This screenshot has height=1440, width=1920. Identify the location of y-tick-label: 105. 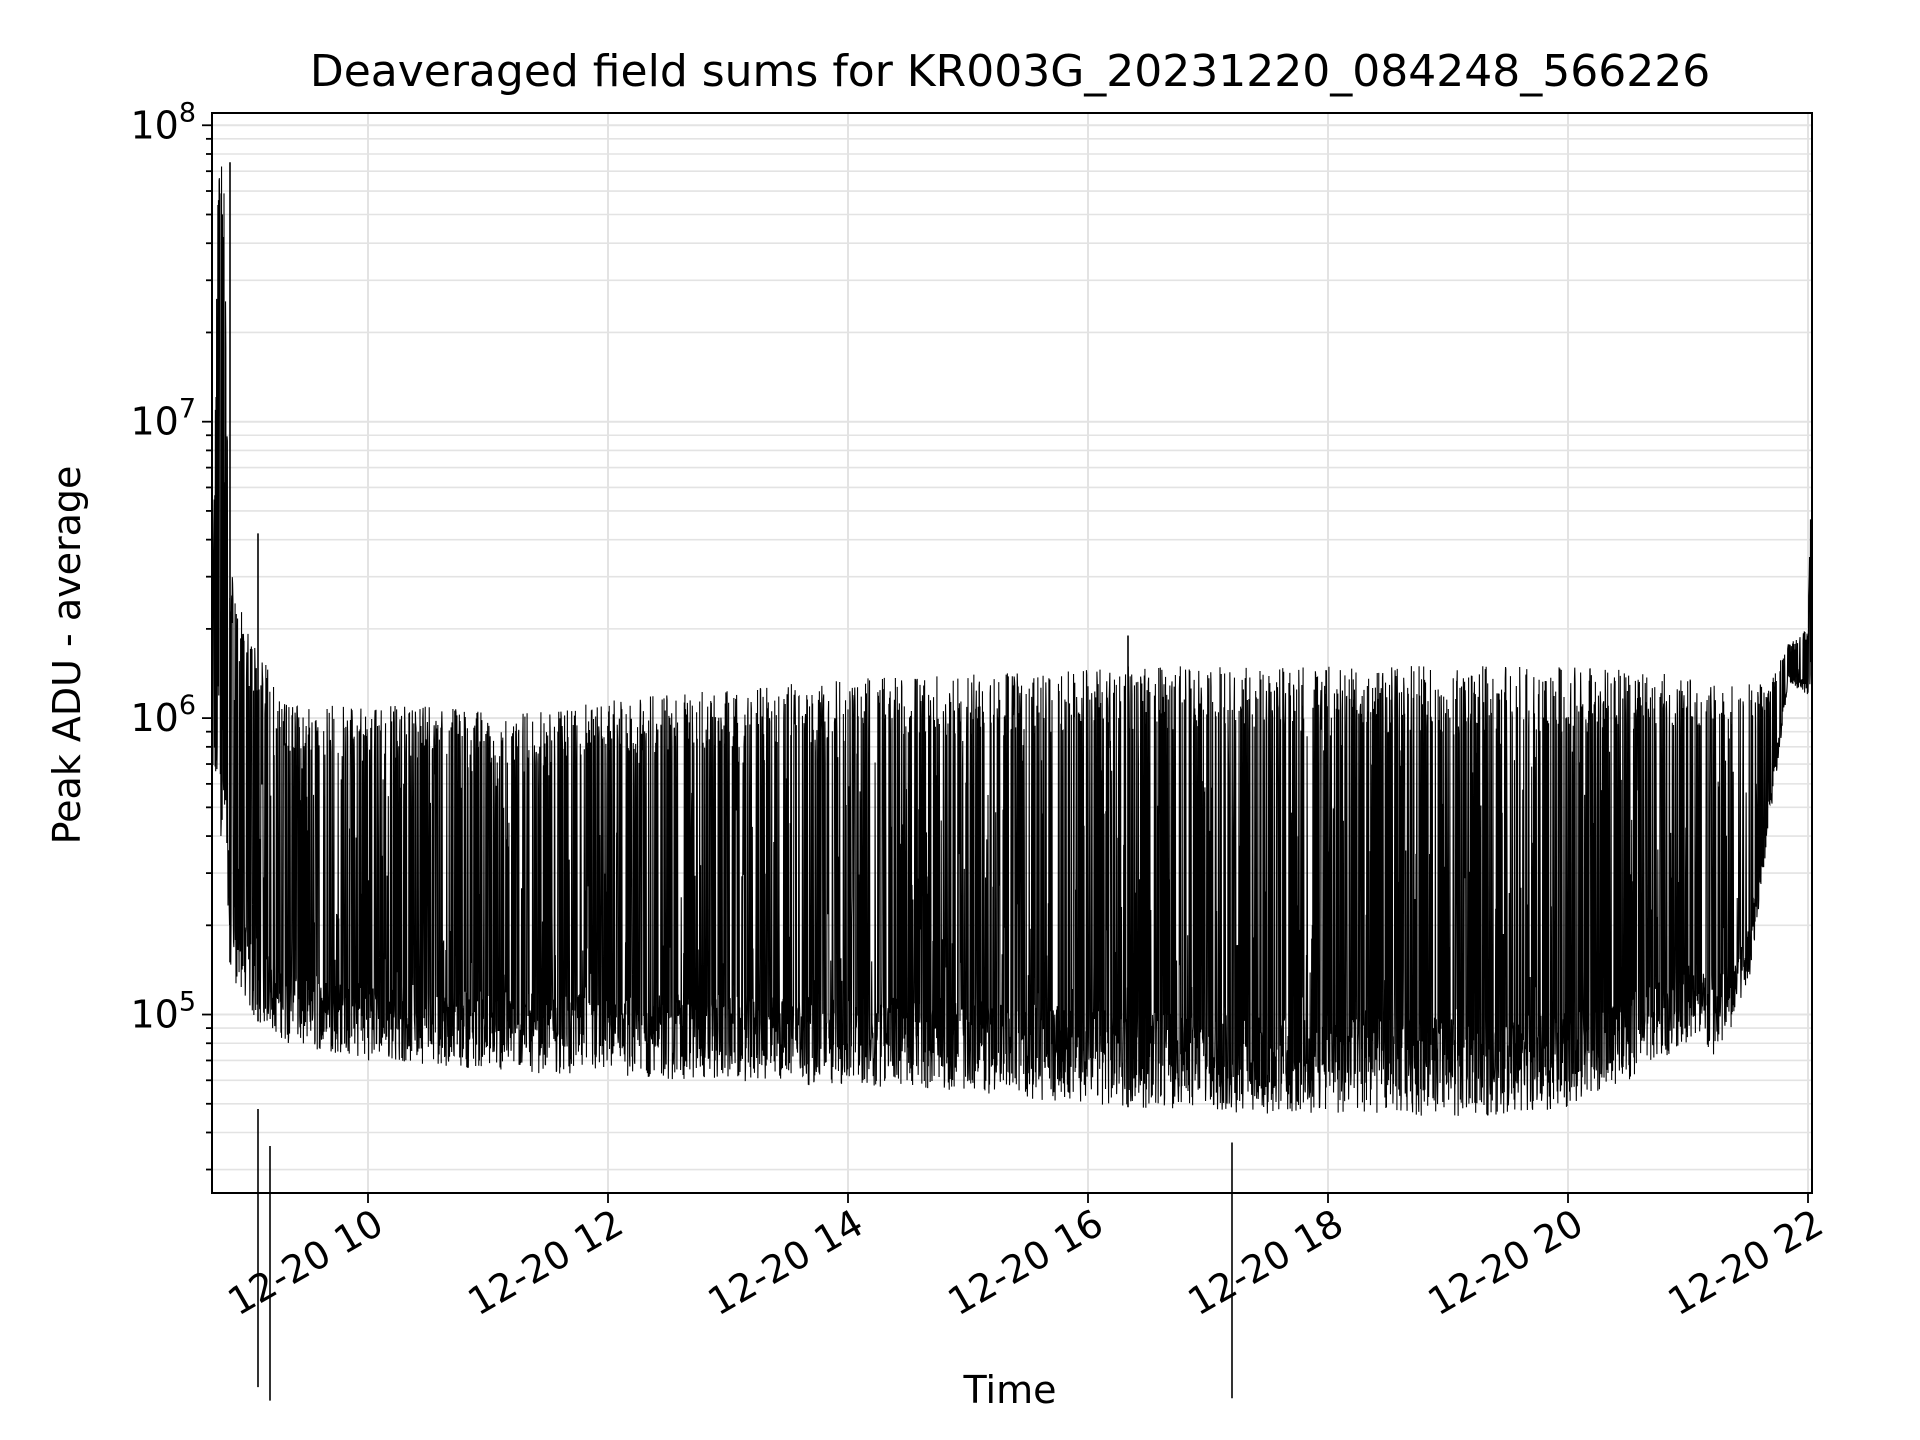
(163, 1012).